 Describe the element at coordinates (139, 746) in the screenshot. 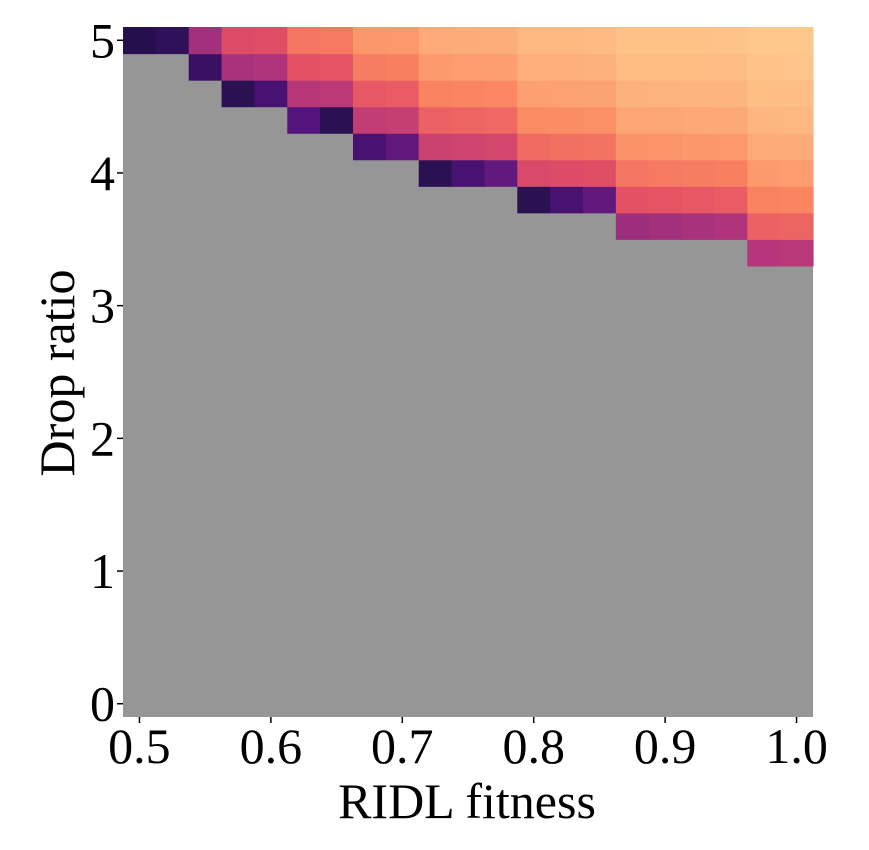

I see `x-tick-label: 0.5` at that location.